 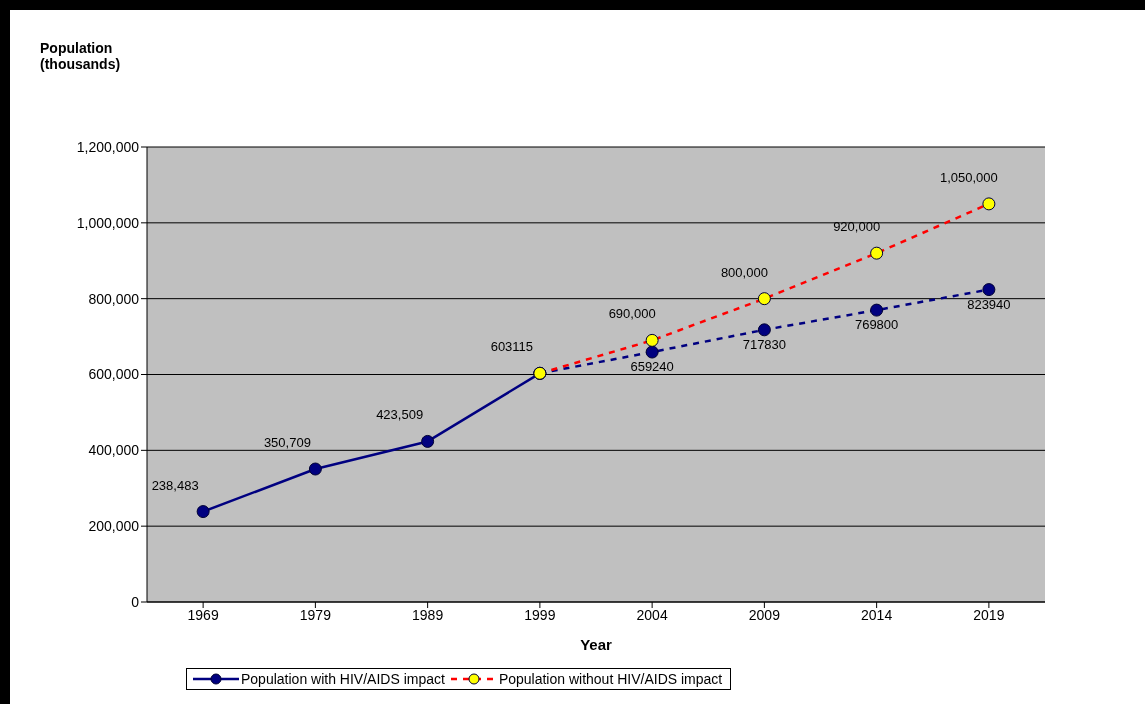 I want to click on data-label: 717830, so click(x=764, y=344).